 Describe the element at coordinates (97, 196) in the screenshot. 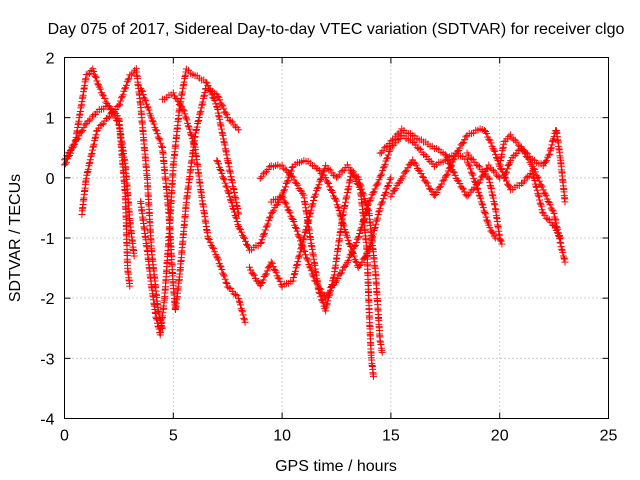

I see `series-sat-track-c` at that location.